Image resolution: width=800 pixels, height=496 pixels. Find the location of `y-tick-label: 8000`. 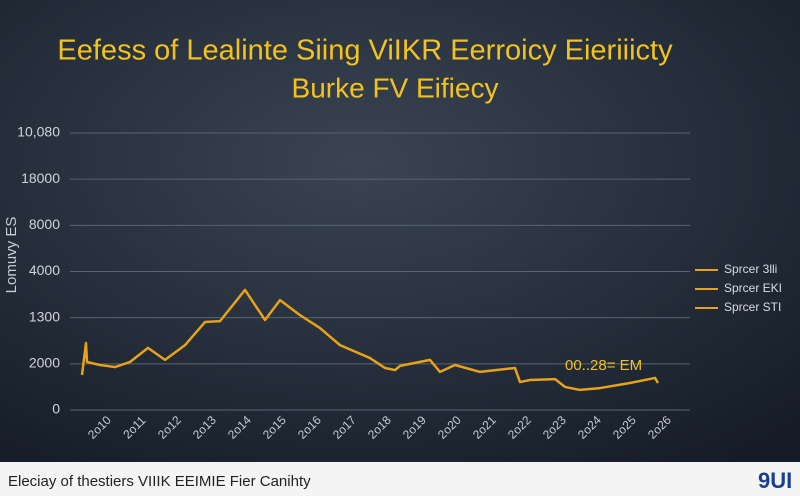

y-tick-label: 8000 is located at coordinates (44, 224).